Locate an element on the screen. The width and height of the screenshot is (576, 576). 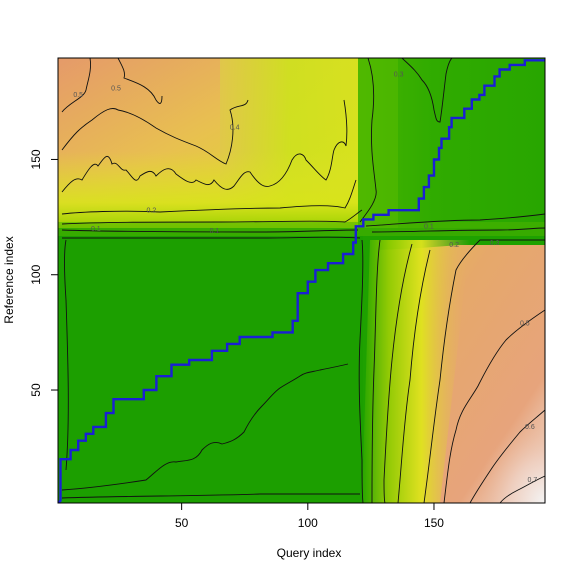
y-tick-label: 150 is located at coordinates (36, 159).